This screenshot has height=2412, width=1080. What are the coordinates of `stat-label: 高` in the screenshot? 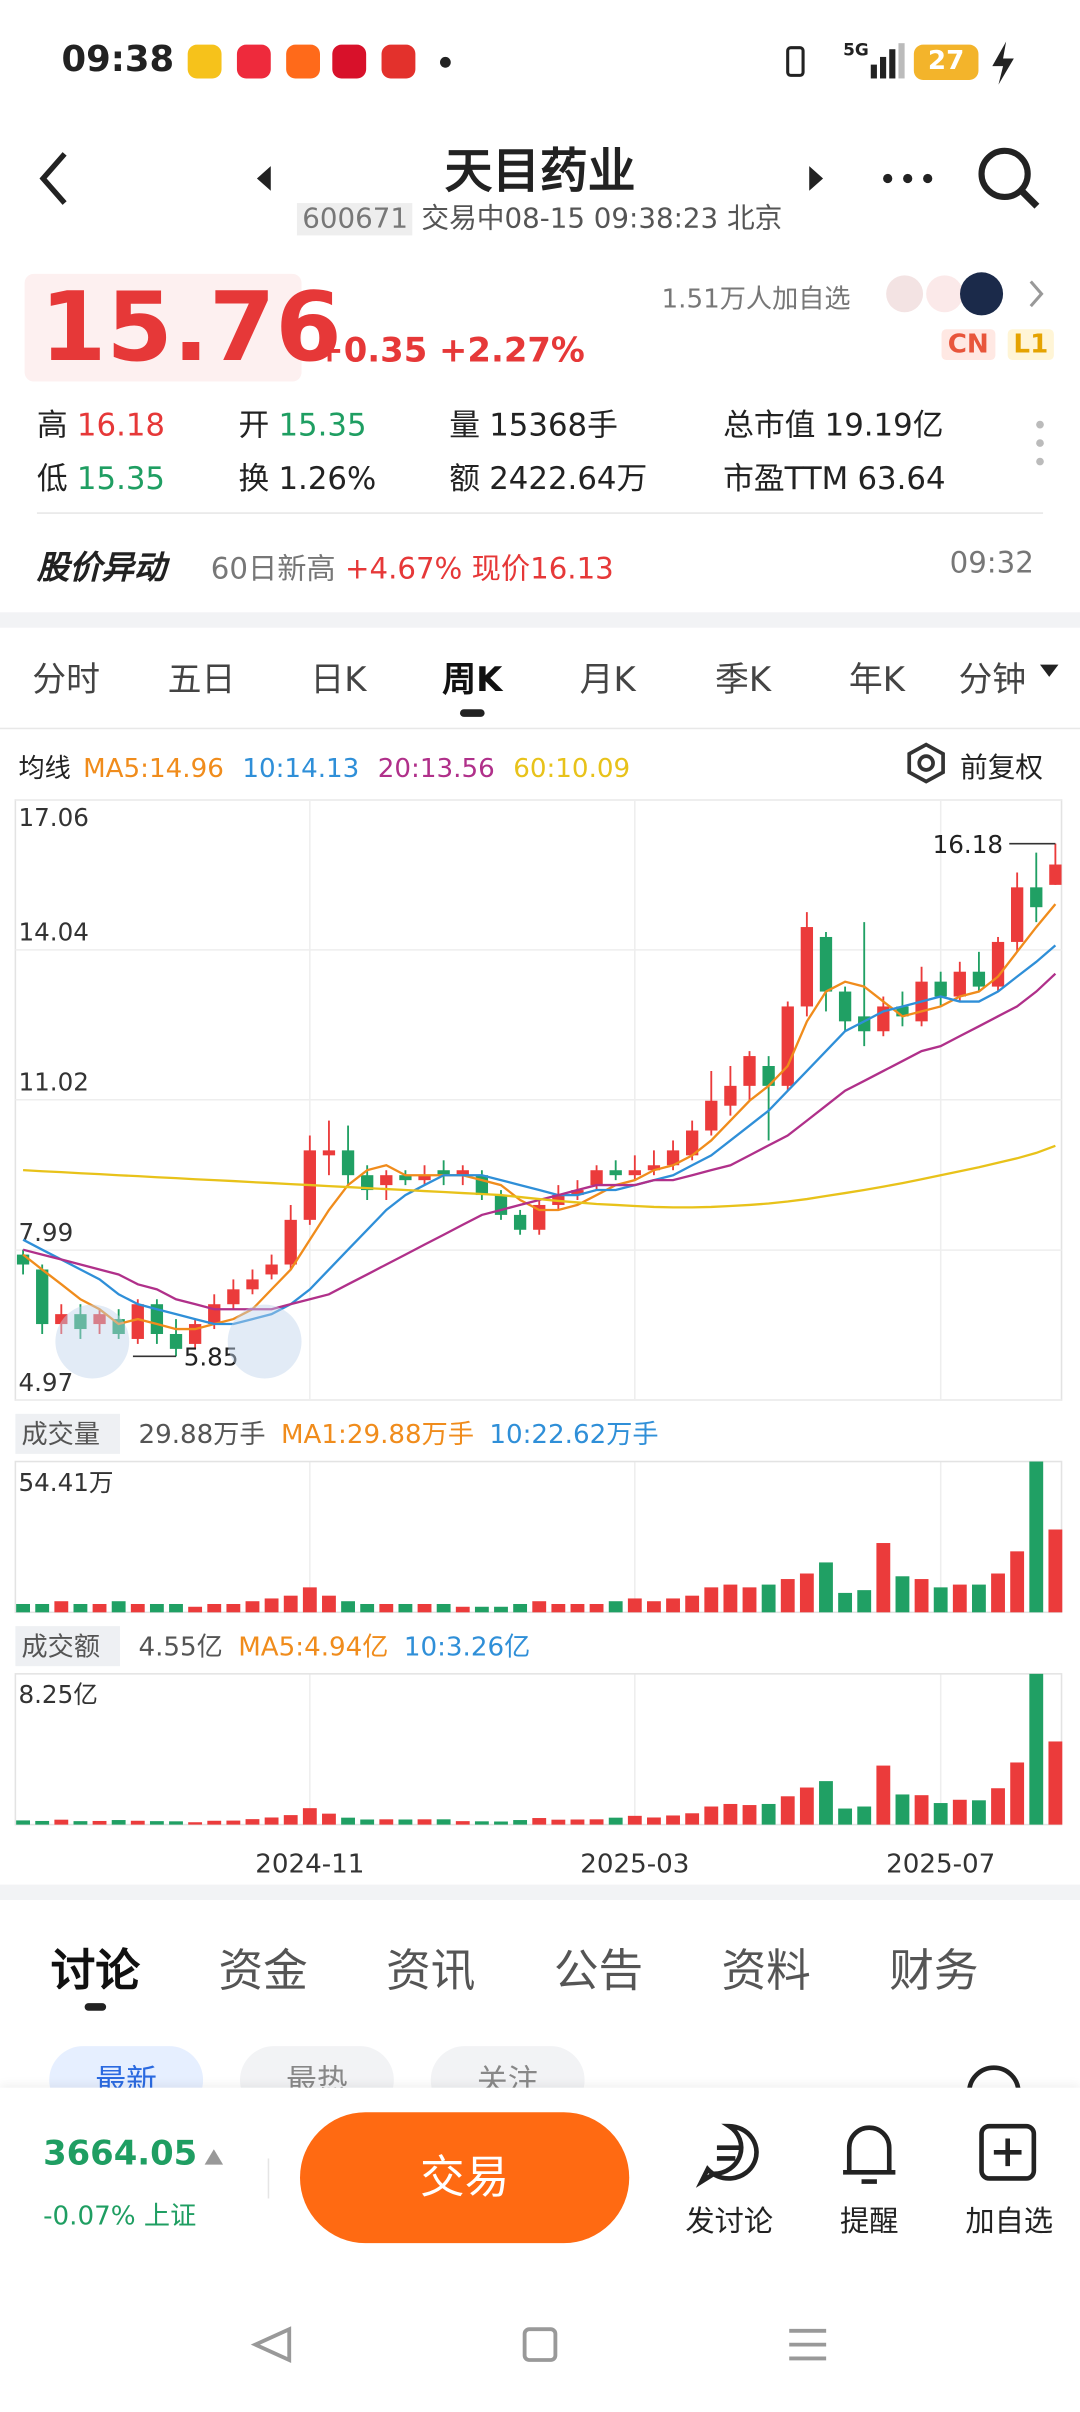 It's located at (52, 425).